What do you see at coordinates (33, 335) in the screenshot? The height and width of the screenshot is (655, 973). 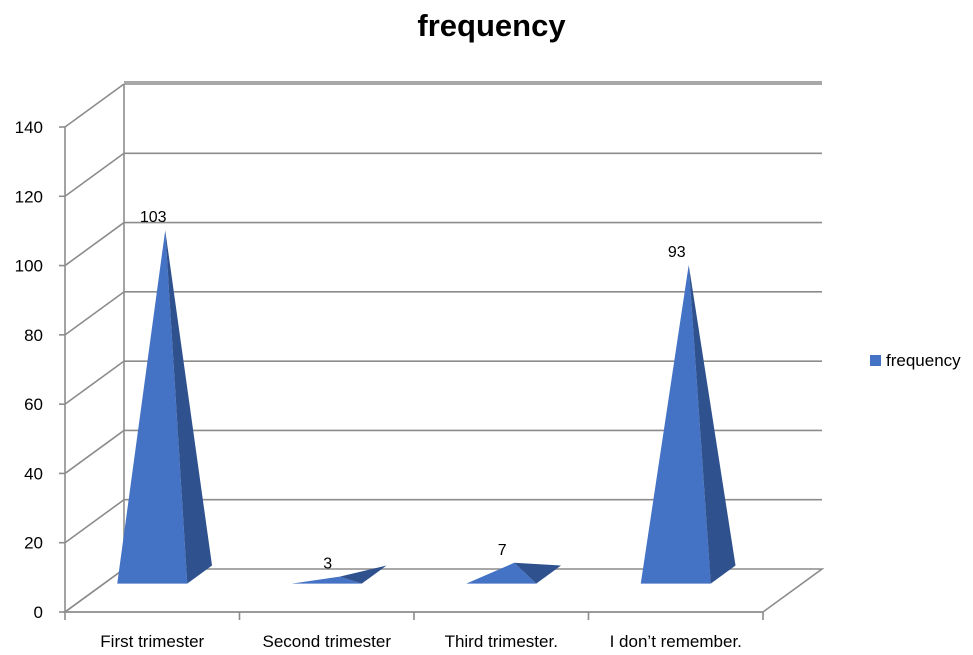 I see `y-tick-label: 80` at bounding box center [33, 335].